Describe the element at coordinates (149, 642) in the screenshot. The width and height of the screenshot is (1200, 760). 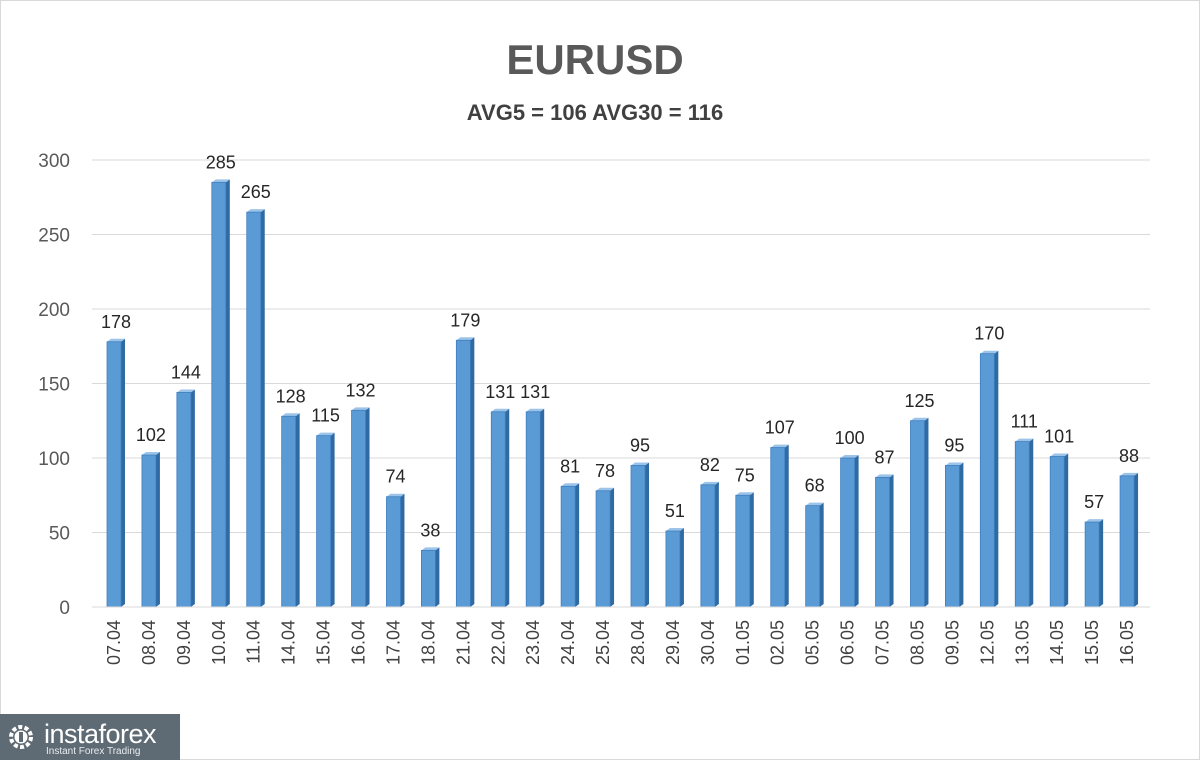
I see `x-tick-label: 08.04` at that location.